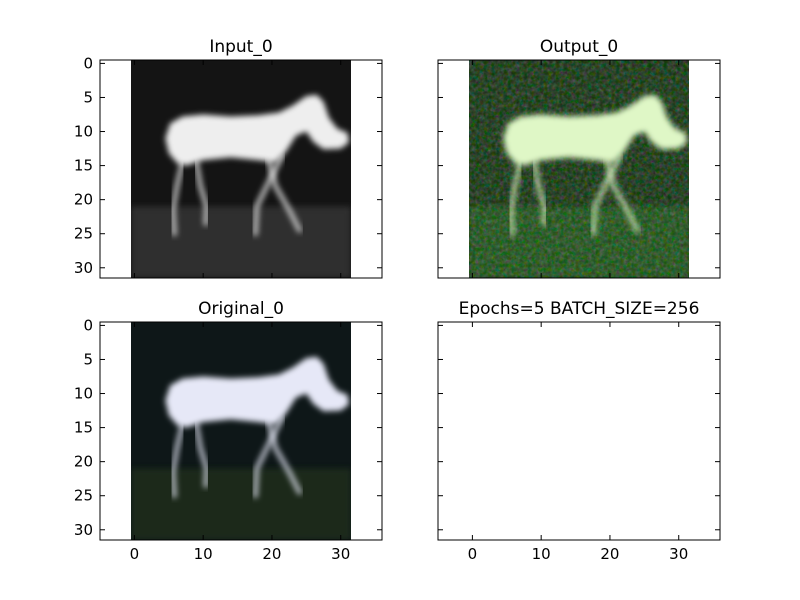 This screenshot has height=600, width=800. What do you see at coordinates (83, 166) in the screenshot?
I see `ytick-label-1-3: 15` at bounding box center [83, 166].